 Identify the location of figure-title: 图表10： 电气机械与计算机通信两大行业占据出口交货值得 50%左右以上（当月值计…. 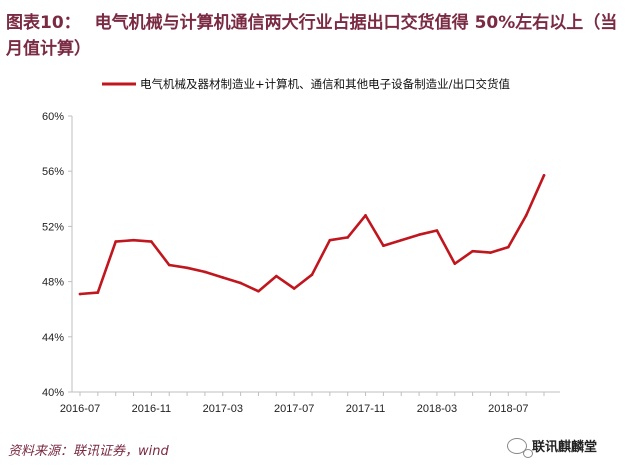
(320, 36).